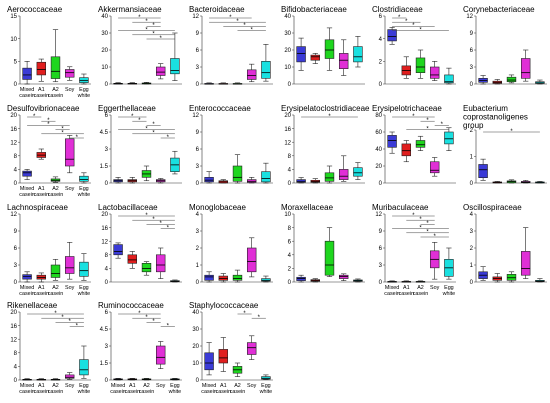  I want to click on panel-title: Aerococcaceae, so click(35, 9).